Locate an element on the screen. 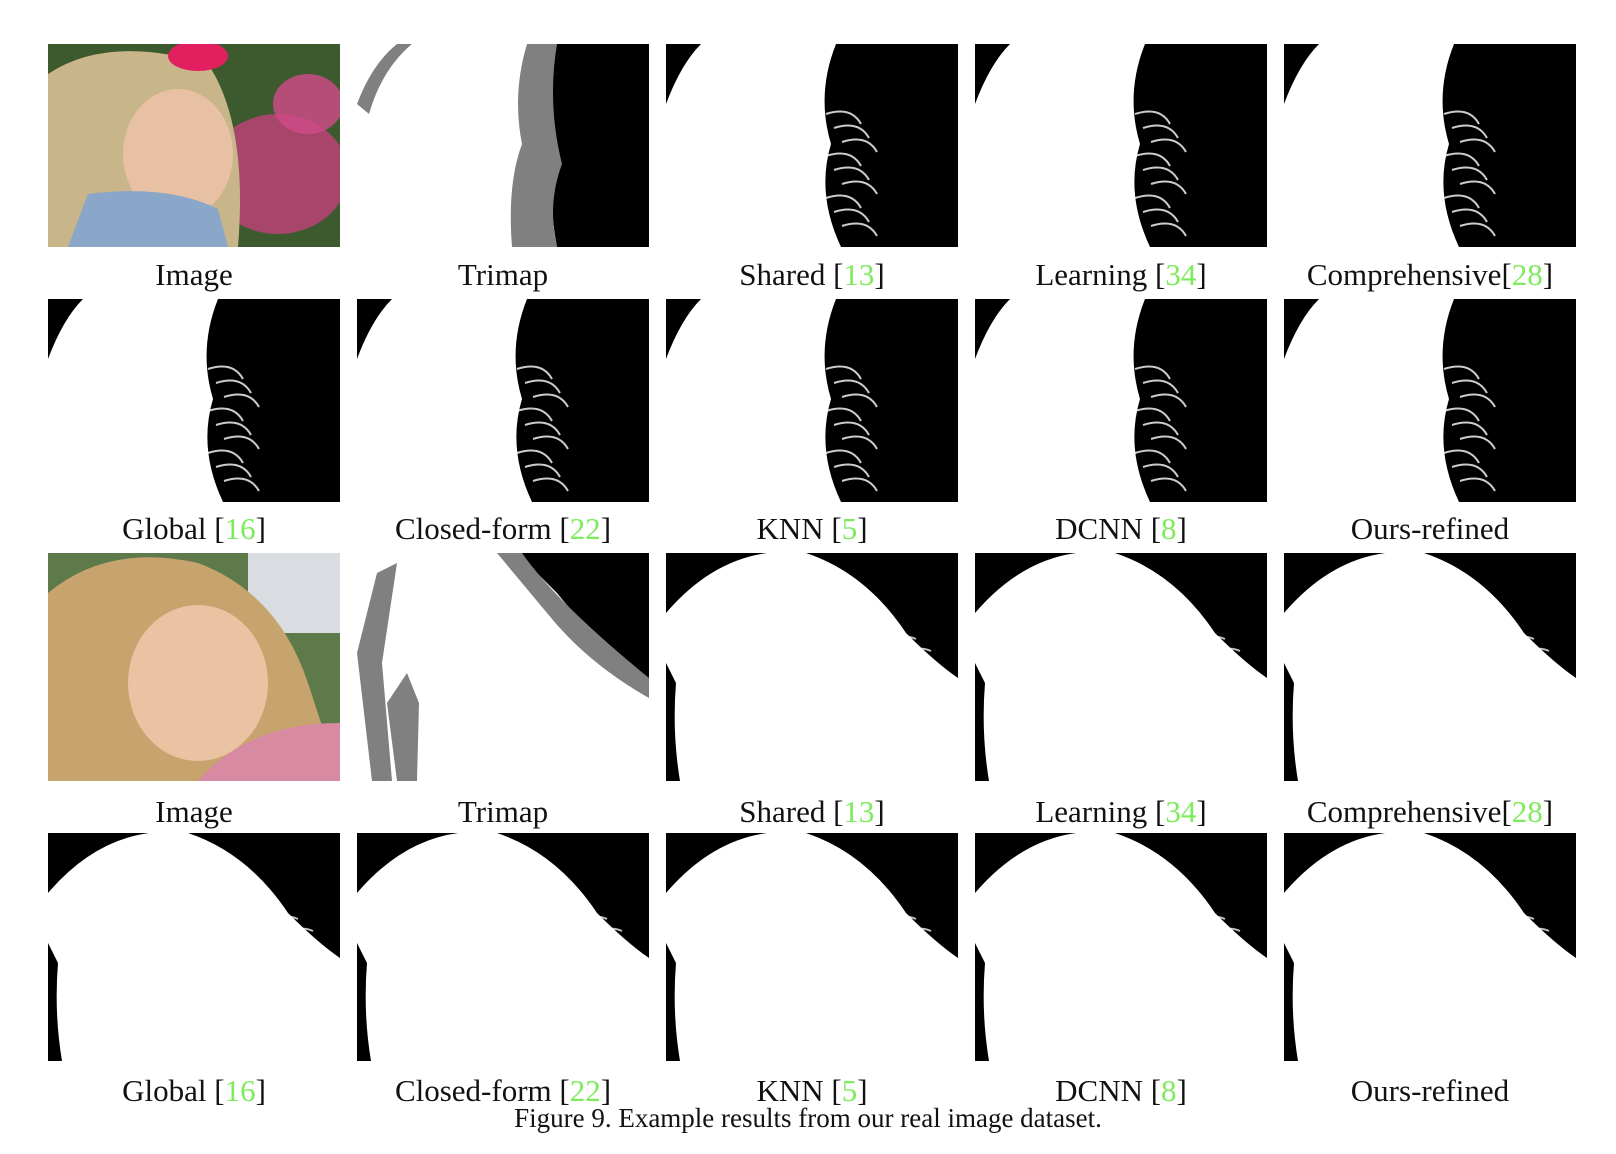 Image resolution: width=1616 pixels, height=1154 pixels. trimap-image is located at coordinates (503, 145).